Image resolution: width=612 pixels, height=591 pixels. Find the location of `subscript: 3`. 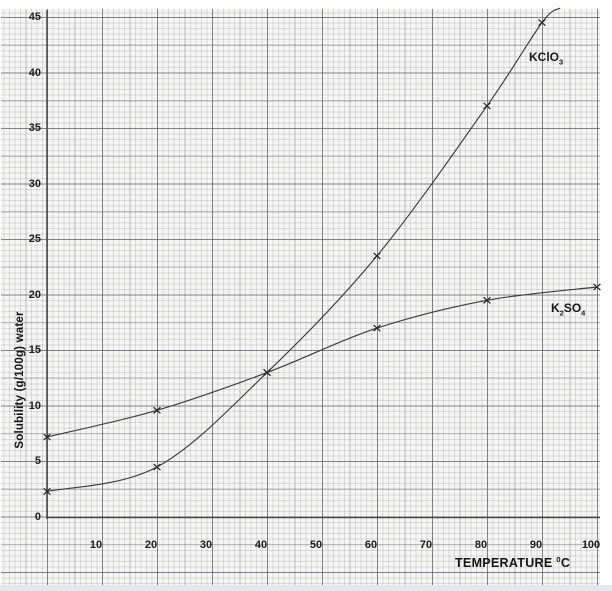

subscript: 3 is located at coordinates (561, 62).